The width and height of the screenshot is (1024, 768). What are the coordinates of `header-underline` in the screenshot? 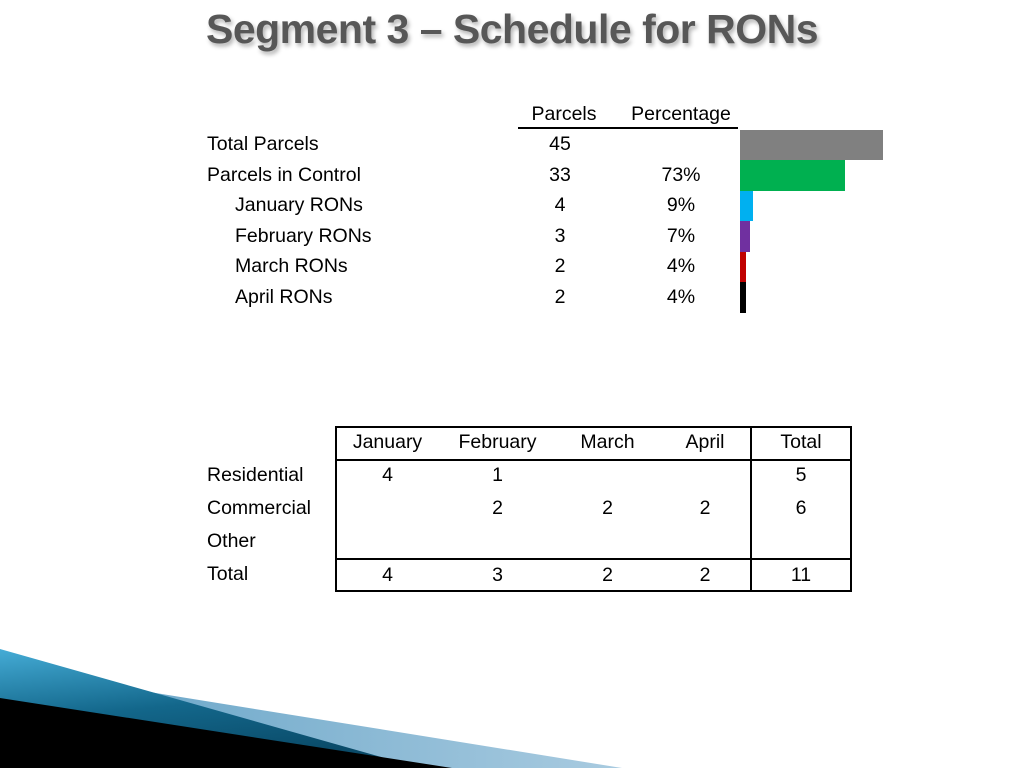 It's located at (628, 128).